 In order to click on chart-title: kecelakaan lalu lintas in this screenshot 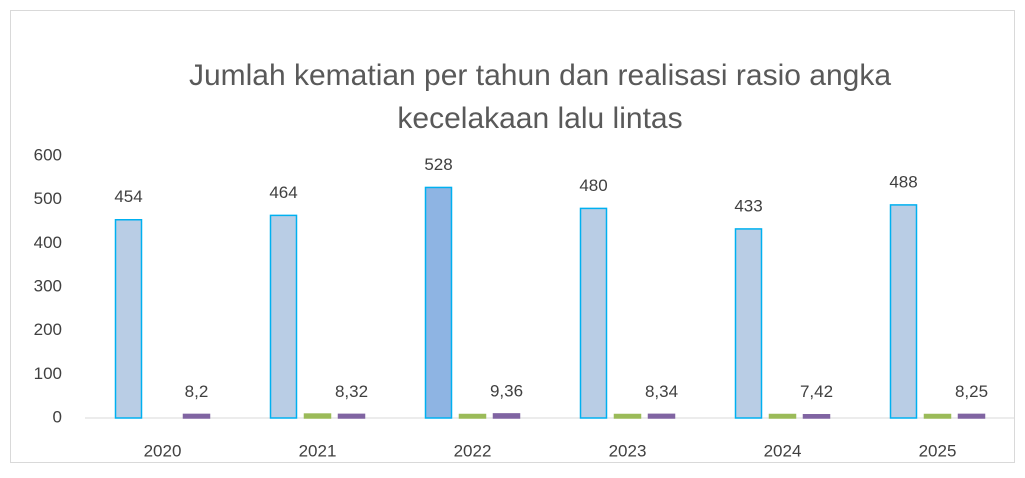, I will do `click(539, 118)`.